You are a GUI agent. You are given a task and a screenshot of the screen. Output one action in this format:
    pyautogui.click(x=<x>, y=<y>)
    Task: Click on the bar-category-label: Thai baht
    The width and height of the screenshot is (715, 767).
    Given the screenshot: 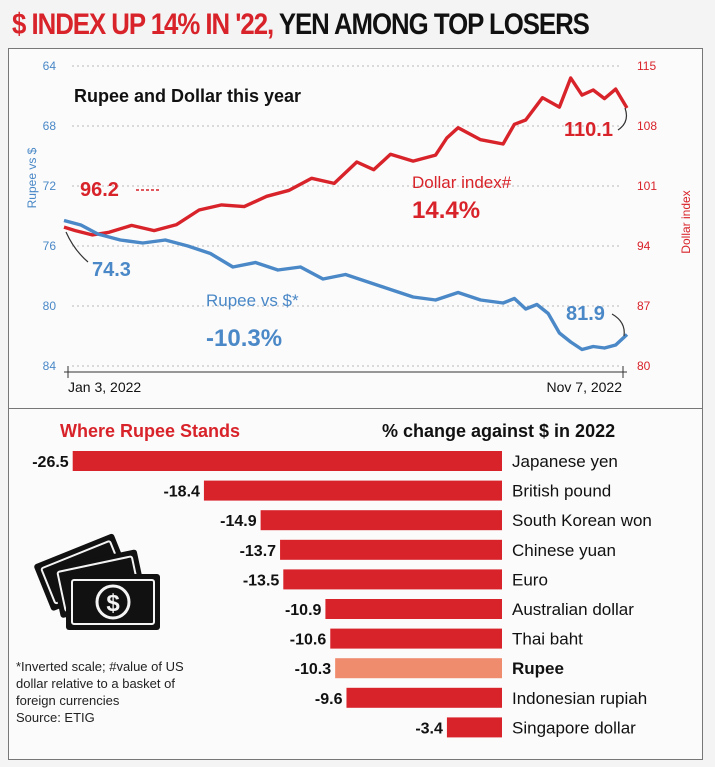 What is the action you would take?
    pyautogui.click(x=547, y=639)
    